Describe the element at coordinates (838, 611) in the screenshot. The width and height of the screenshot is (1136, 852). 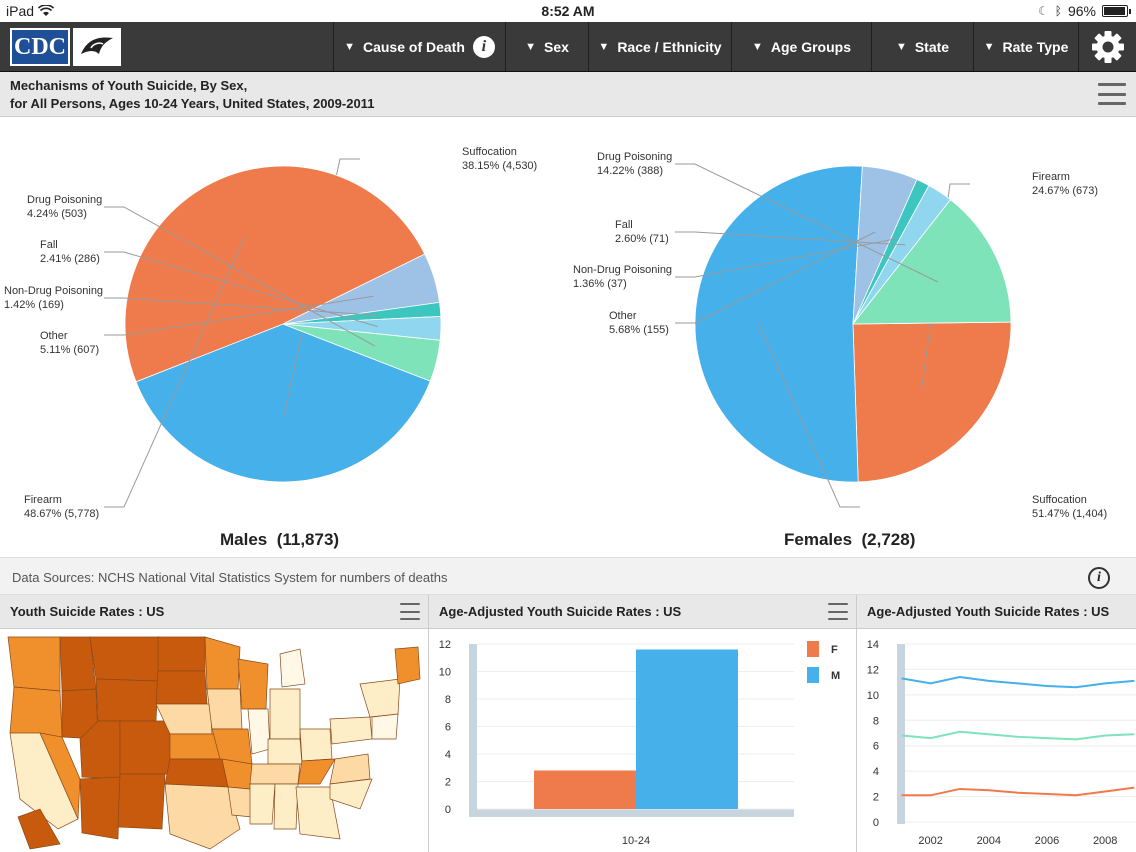
I see `bar-panel-menu-icon` at that location.